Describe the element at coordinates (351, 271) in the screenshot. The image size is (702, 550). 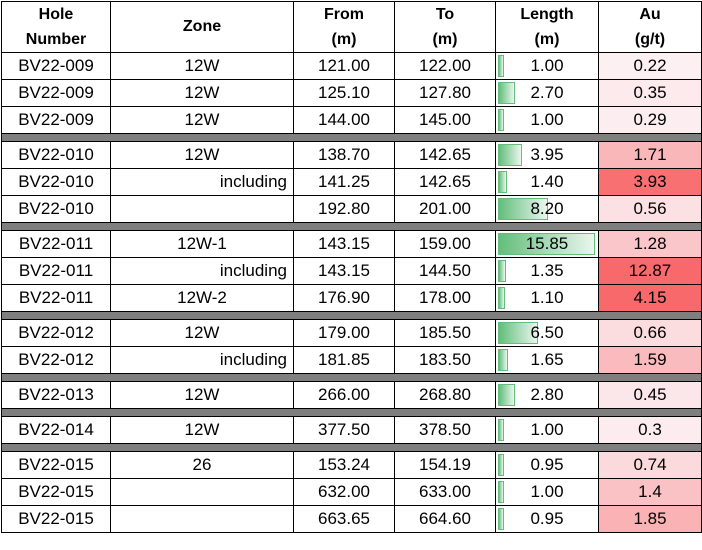
I see `table-row: BV22-011 including 143.15 144.50 1.35 12.87` at that location.